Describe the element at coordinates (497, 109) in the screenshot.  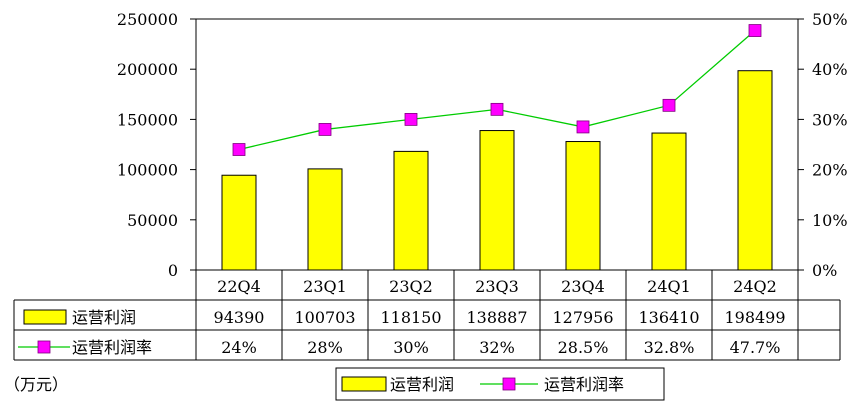
I see `margin-point-23Q3` at that location.